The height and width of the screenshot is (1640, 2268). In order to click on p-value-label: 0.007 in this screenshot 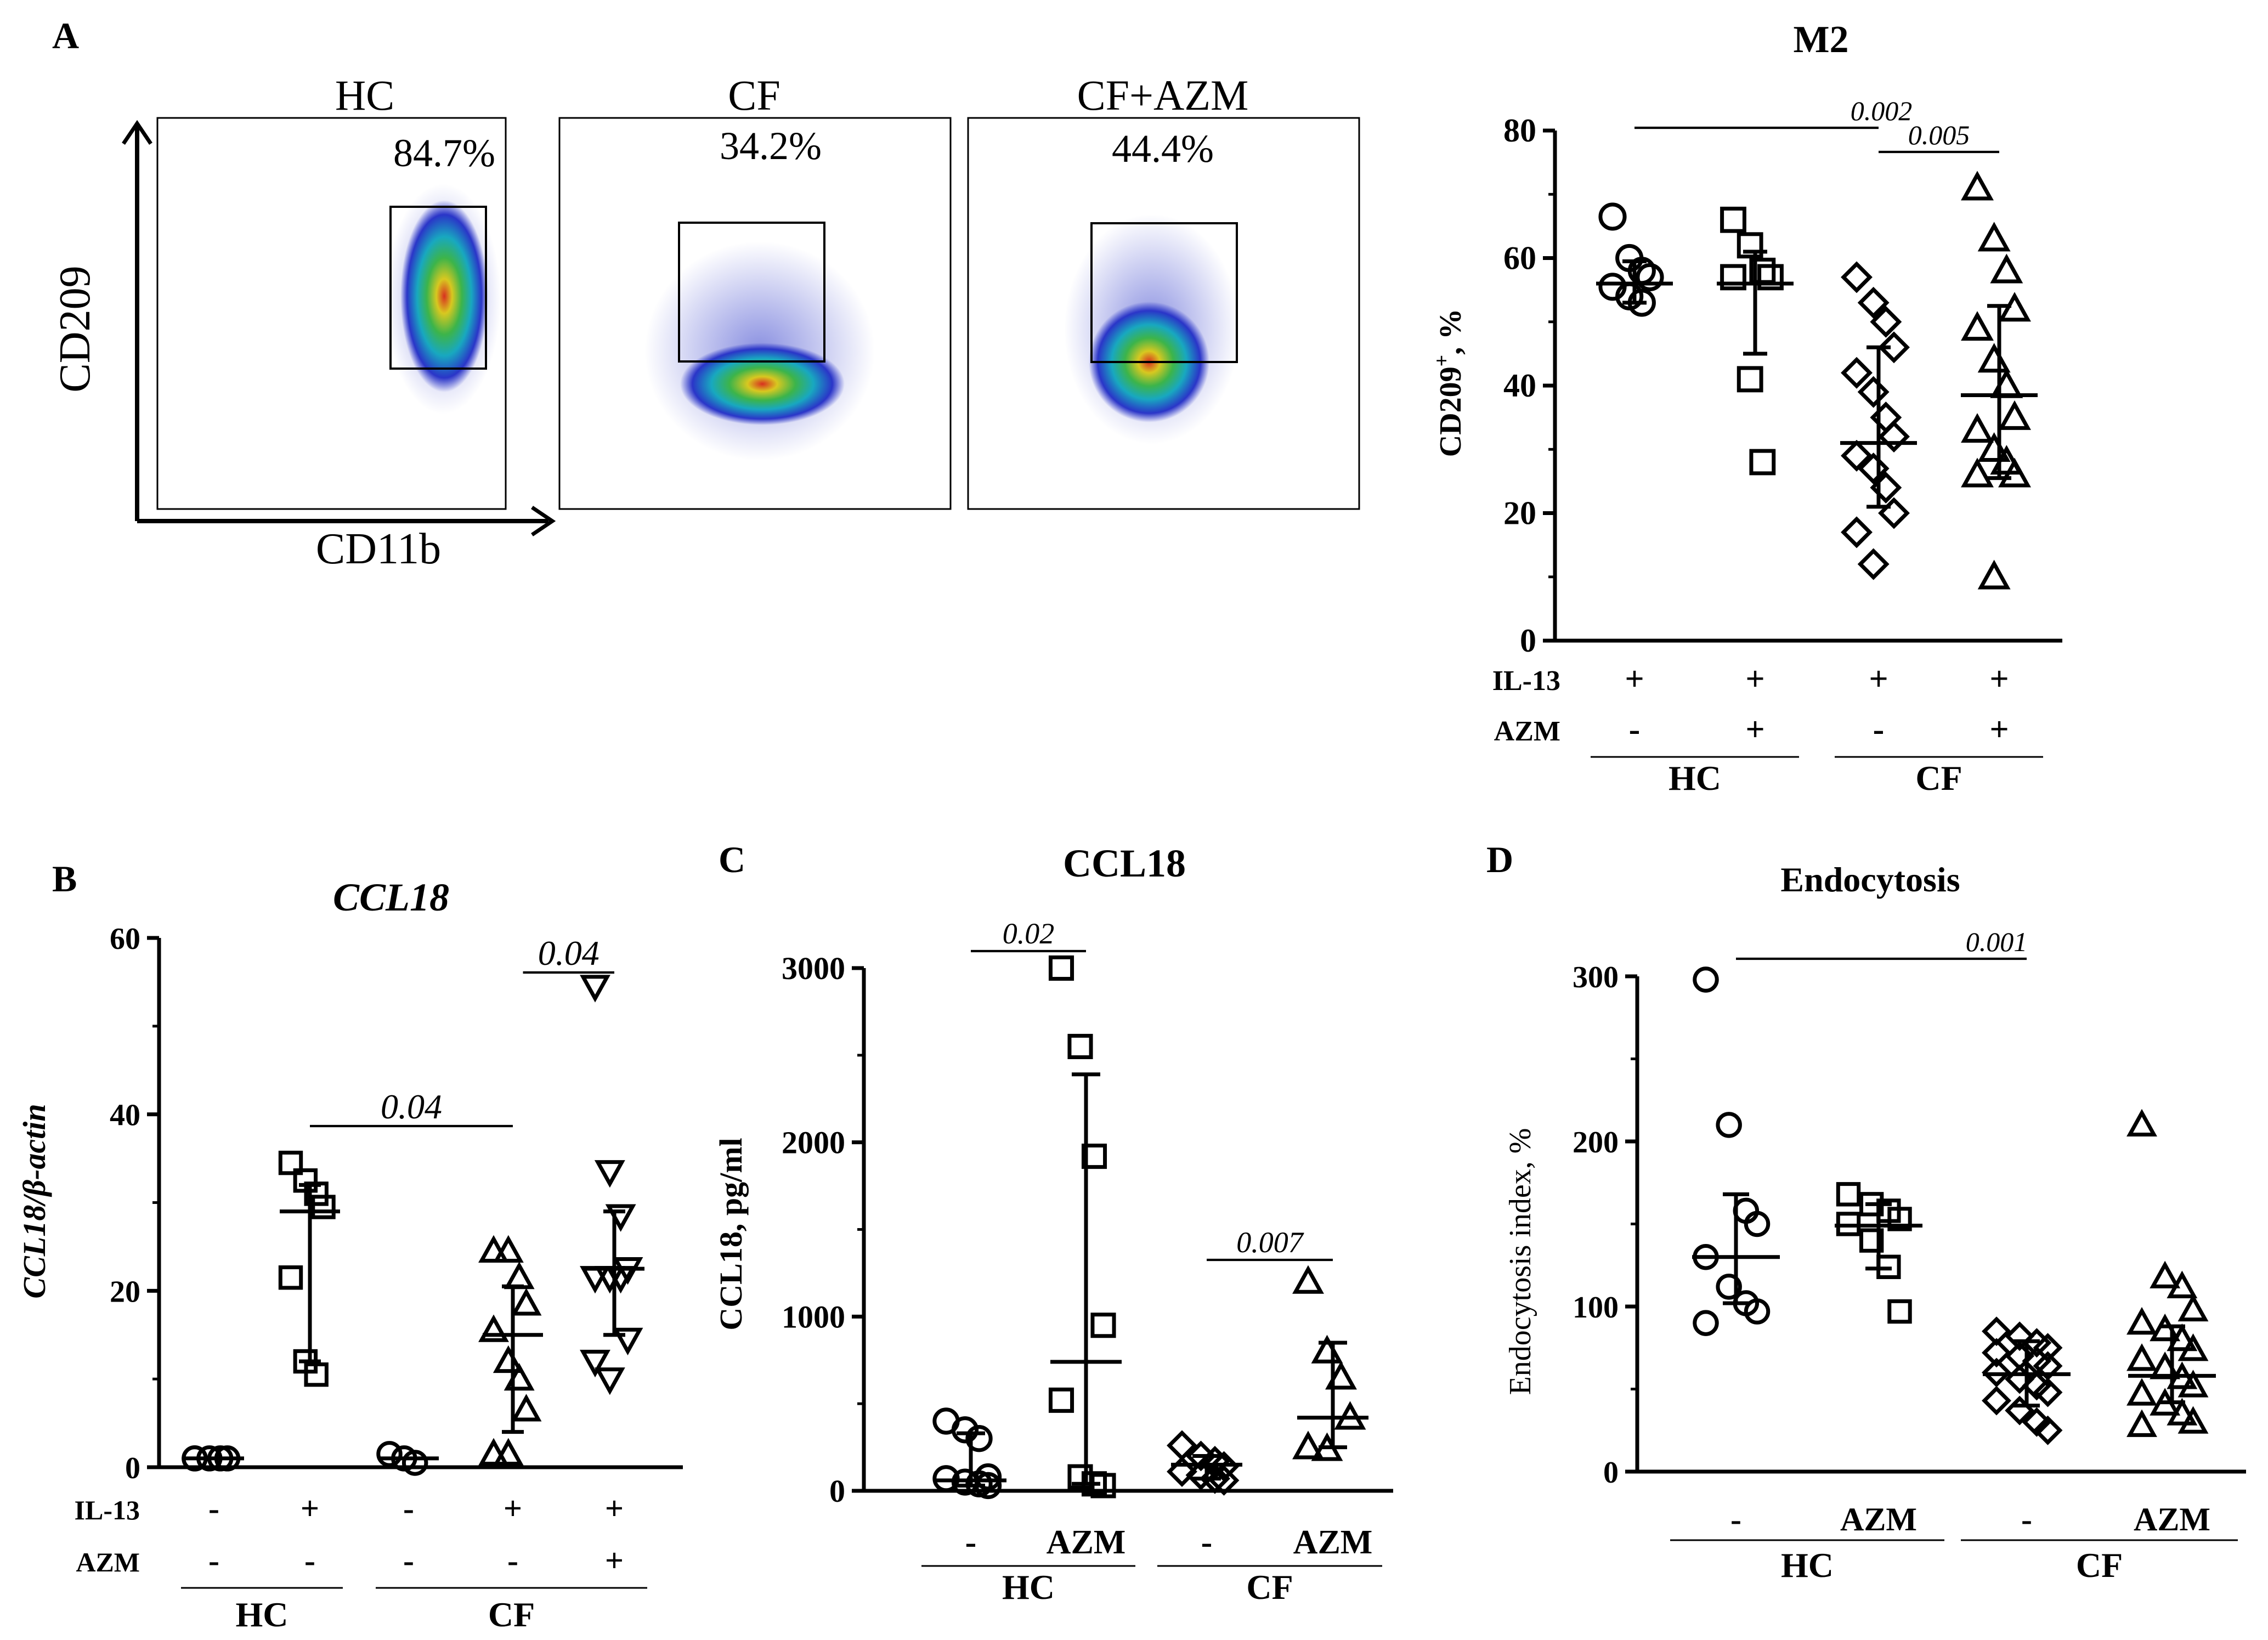, I will do `click(1270, 1242)`.